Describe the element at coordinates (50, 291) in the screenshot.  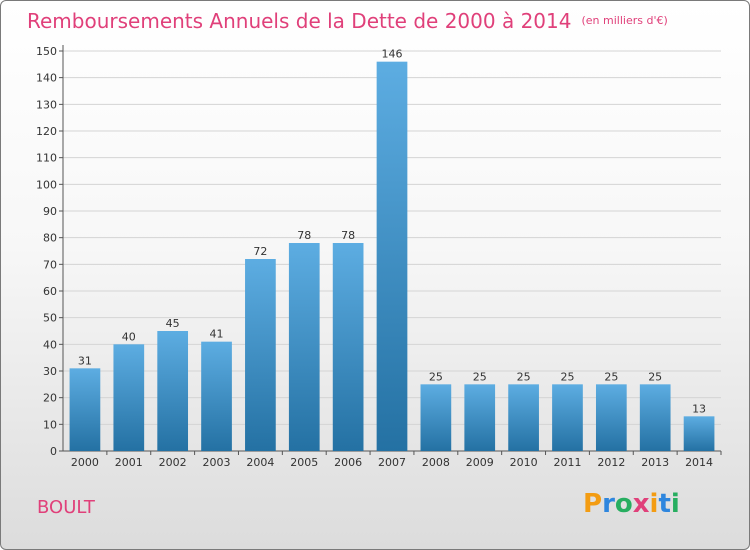
I see `y-tick-label: 60` at that location.